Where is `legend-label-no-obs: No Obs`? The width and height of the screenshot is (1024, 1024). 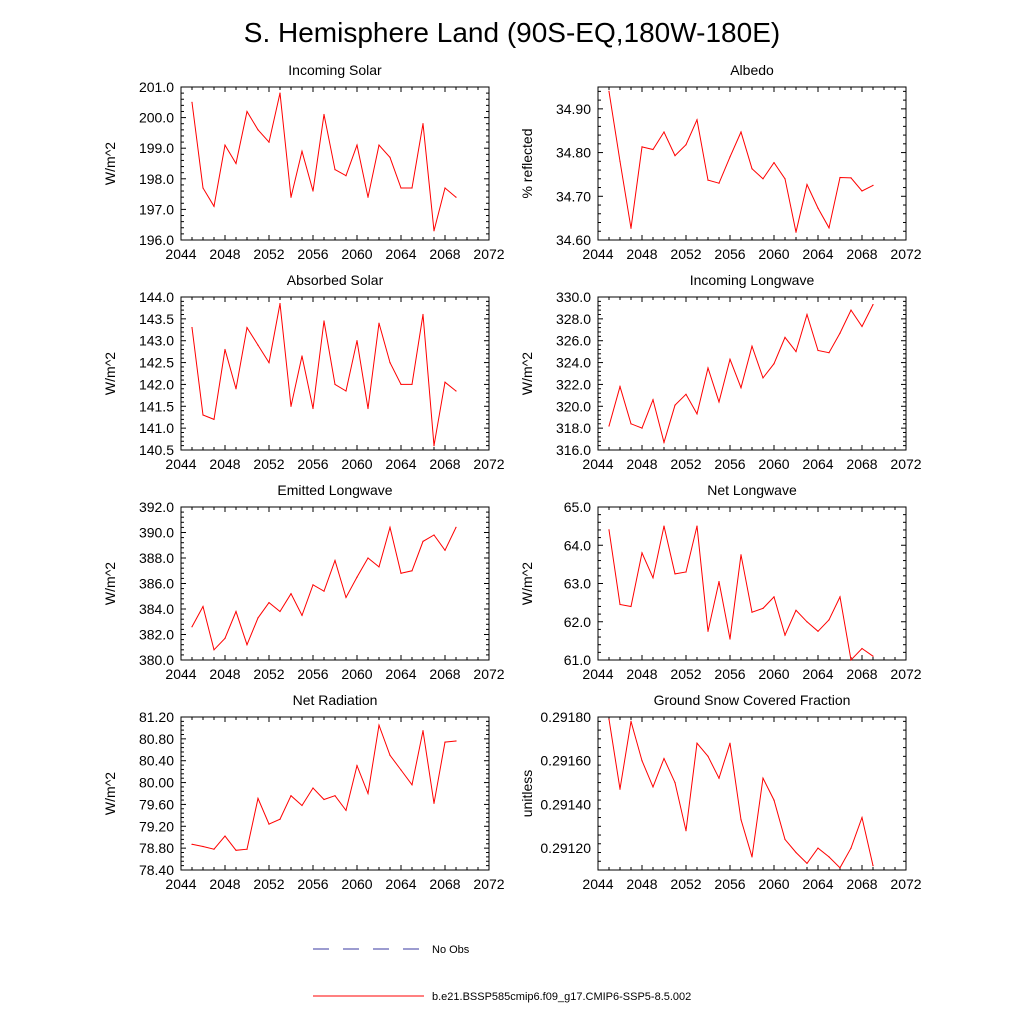
legend-label-no-obs: No Obs is located at coordinates (451, 950).